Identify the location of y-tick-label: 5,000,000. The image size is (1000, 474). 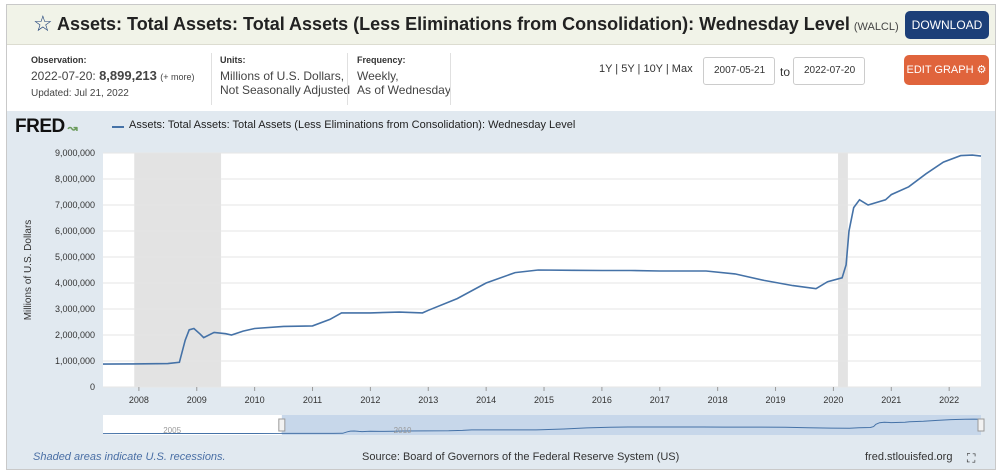
(75, 257).